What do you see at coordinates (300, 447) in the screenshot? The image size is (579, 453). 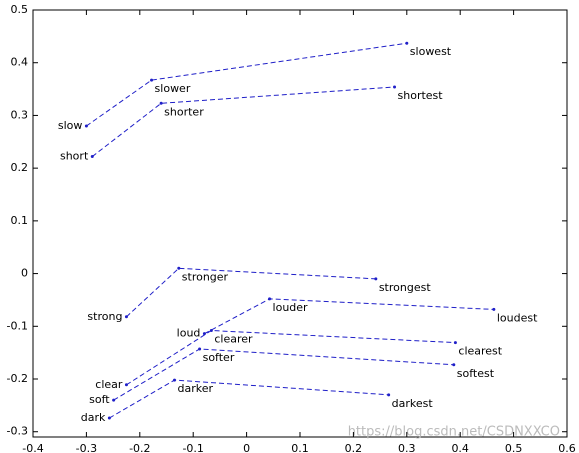 I see `x-tick-label: 0.1` at bounding box center [300, 447].